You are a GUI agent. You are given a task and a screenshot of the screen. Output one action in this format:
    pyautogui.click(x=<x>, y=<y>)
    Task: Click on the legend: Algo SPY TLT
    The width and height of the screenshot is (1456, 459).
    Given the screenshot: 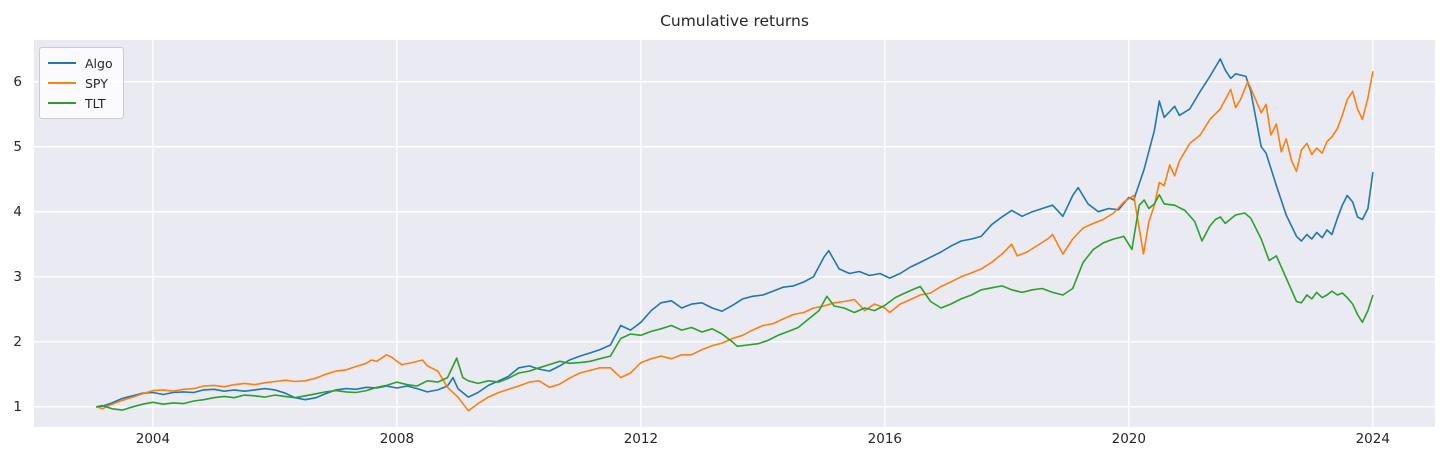 What is the action you would take?
    pyautogui.click(x=81, y=83)
    